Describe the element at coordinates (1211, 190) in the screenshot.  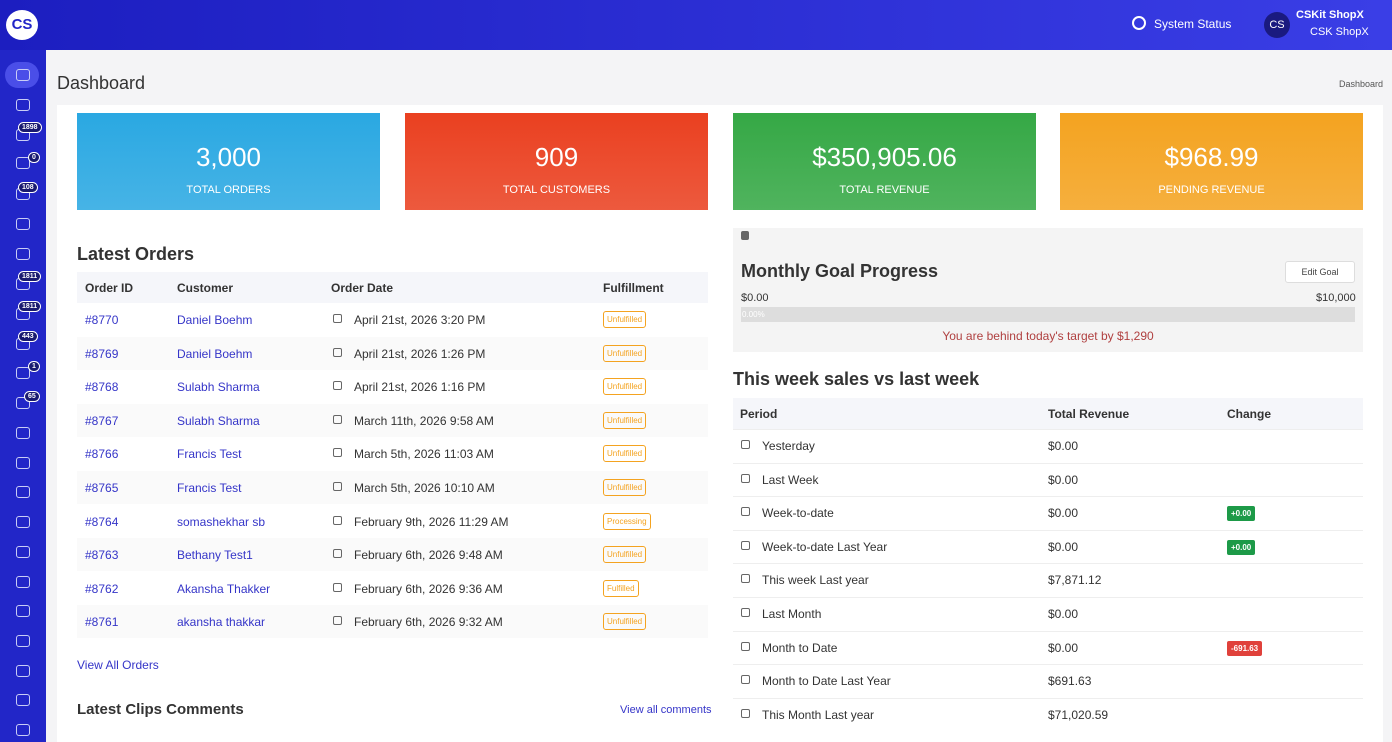
I see `stat-label: PENDING REVENUE` at that location.